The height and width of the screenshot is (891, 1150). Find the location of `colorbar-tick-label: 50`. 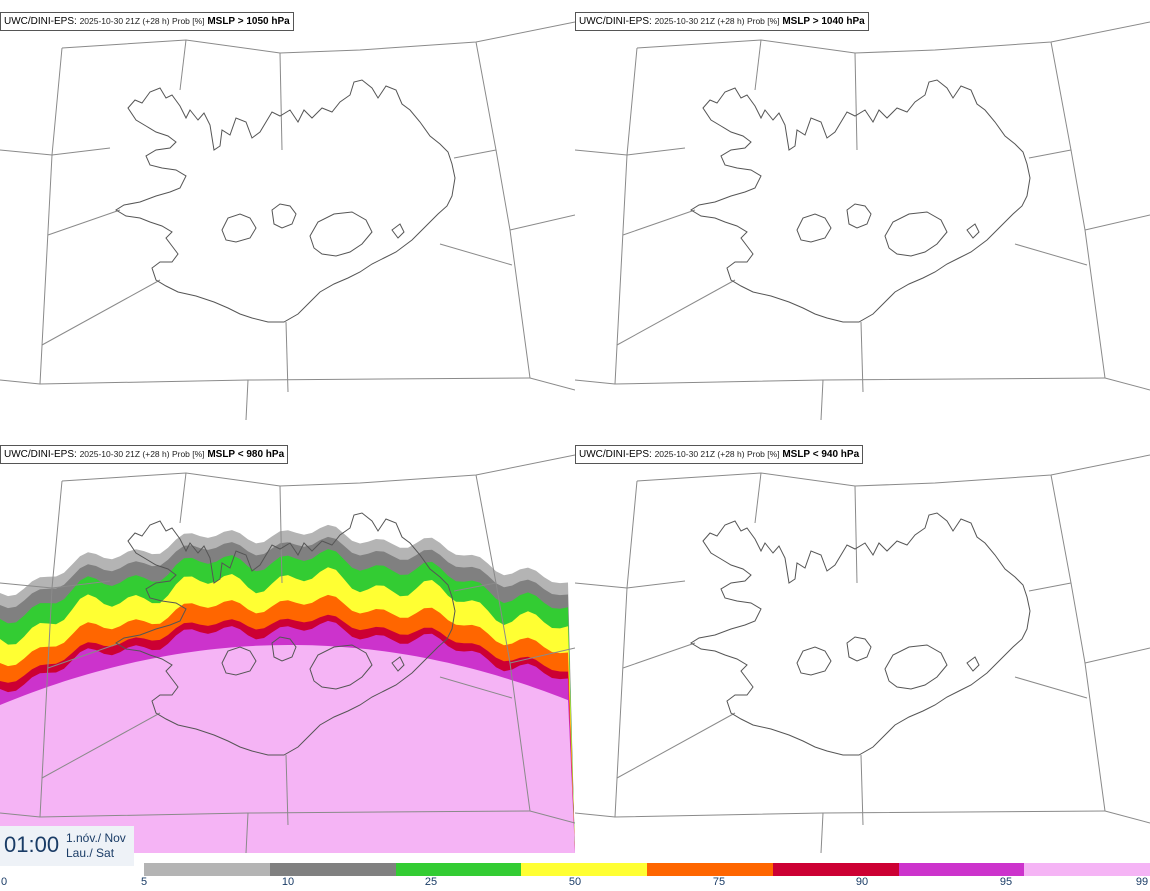

colorbar-tick-label: 50 is located at coordinates (575, 882).